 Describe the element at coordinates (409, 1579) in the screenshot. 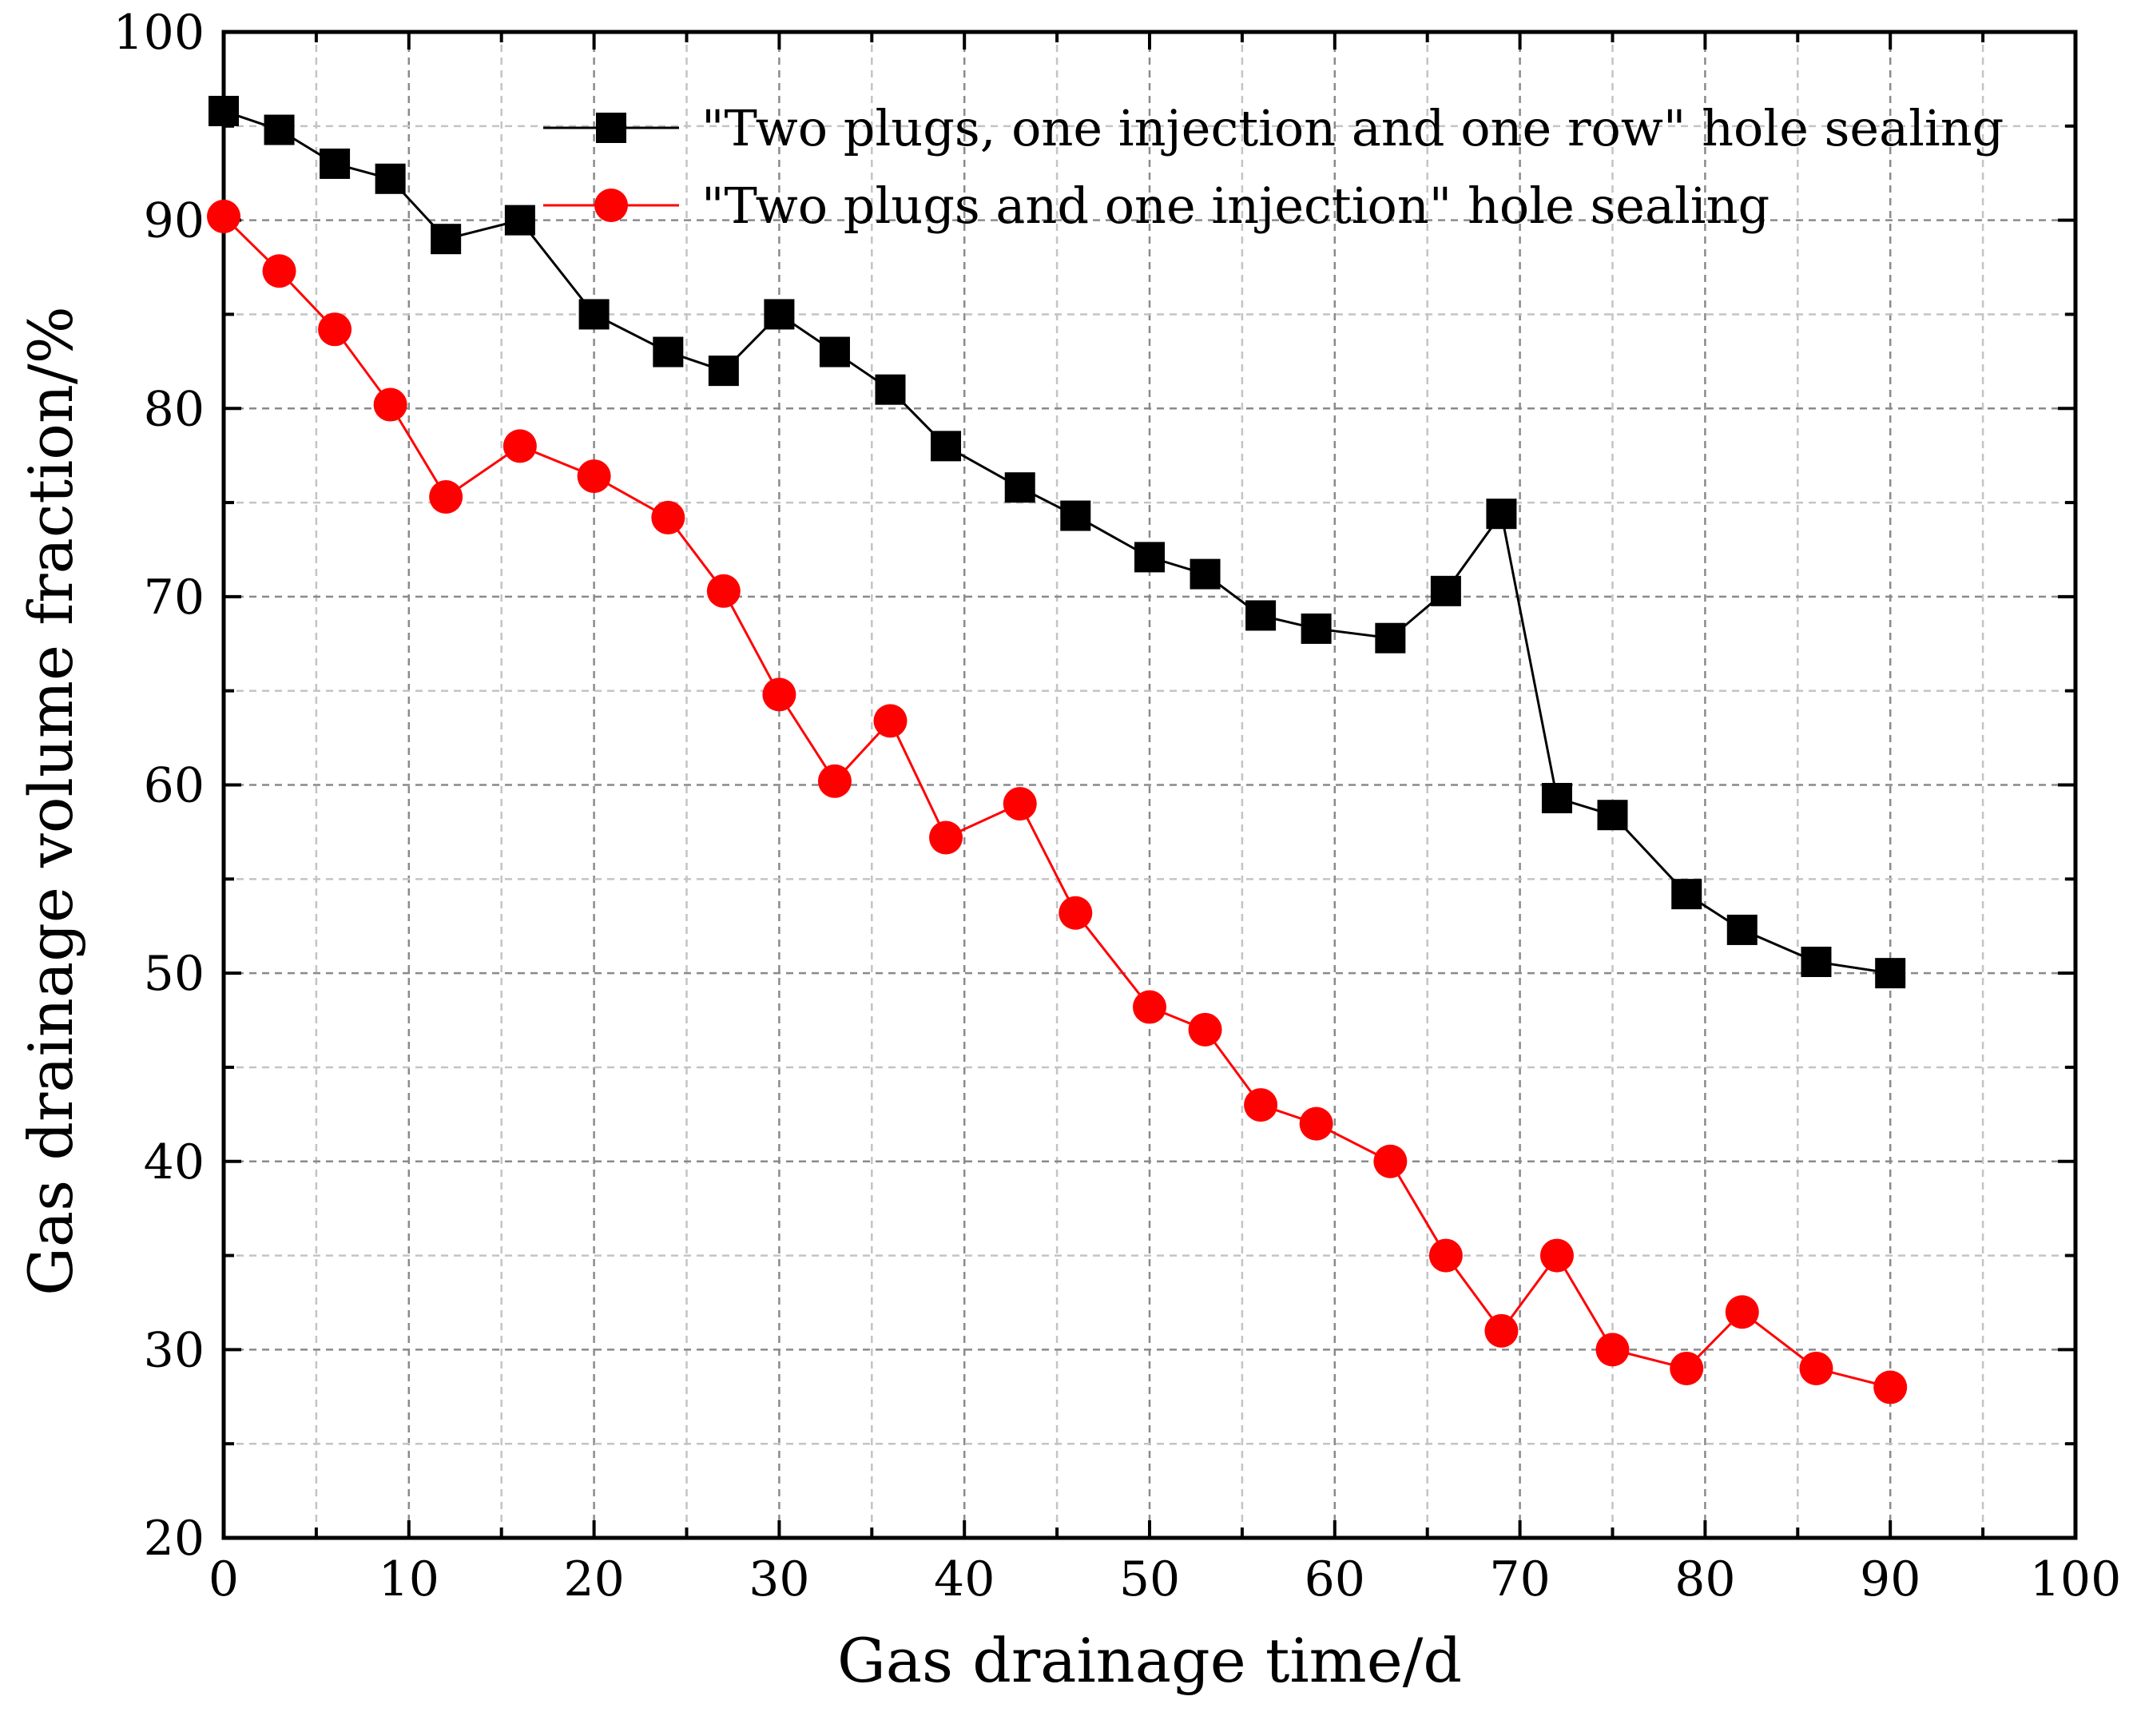

I see `x-tick-label: 10` at that location.